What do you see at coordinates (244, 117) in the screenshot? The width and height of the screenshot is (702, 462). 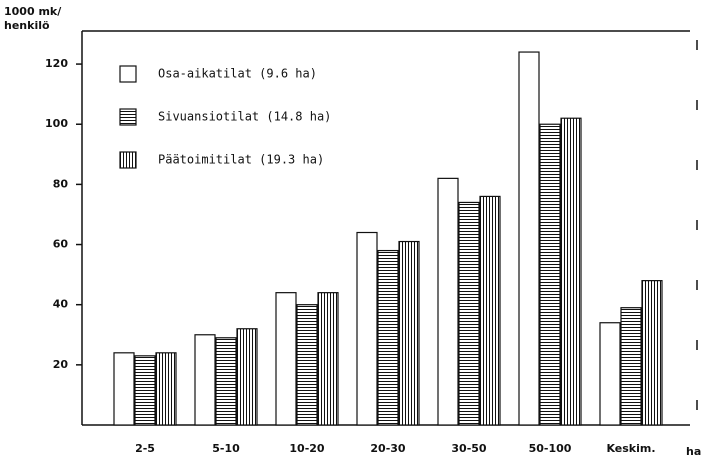 I see `legend-label: Sivuansiotilat (14.8 ha)` at bounding box center [244, 117].